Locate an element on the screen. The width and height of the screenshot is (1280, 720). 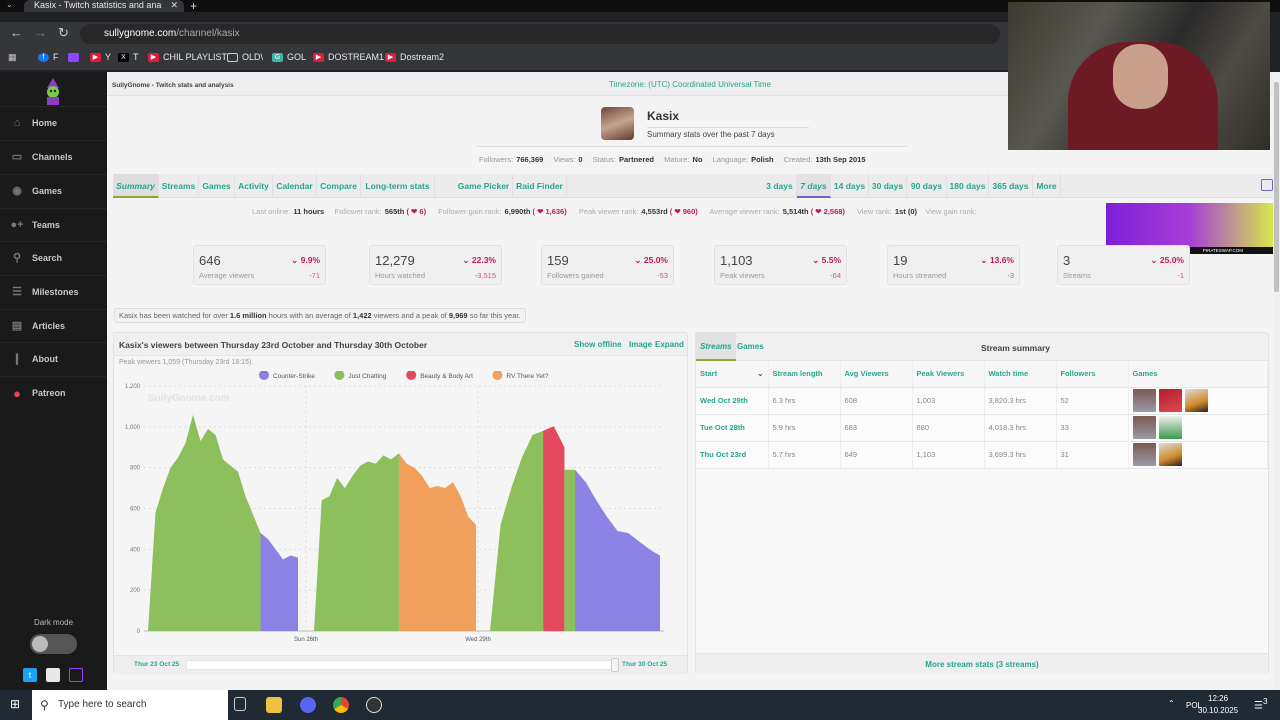
bookmark-youtube: ▶ Y is located at coordinates (100, 57).